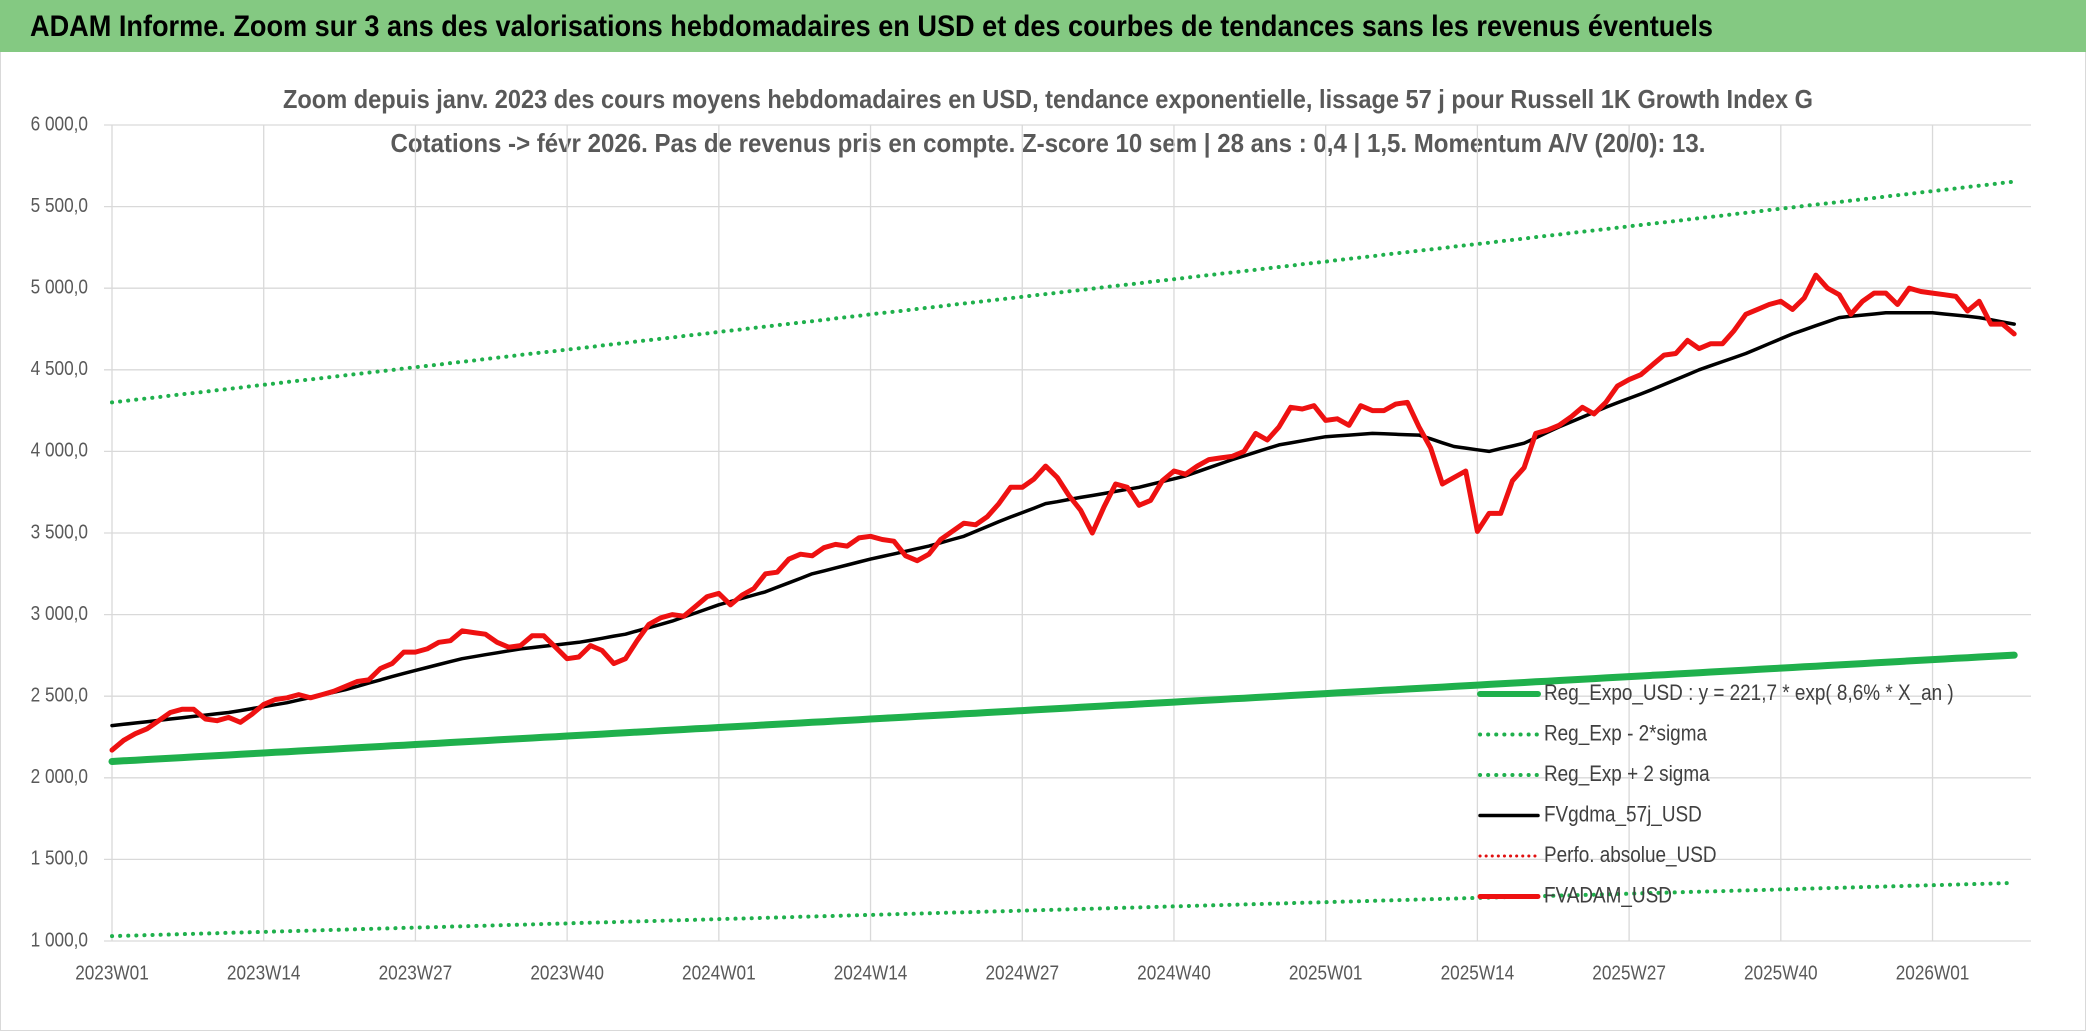 The width and height of the screenshot is (2086, 1031). What do you see at coordinates (264, 973) in the screenshot?
I see `x-tick-label: 2023W14` at bounding box center [264, 973].